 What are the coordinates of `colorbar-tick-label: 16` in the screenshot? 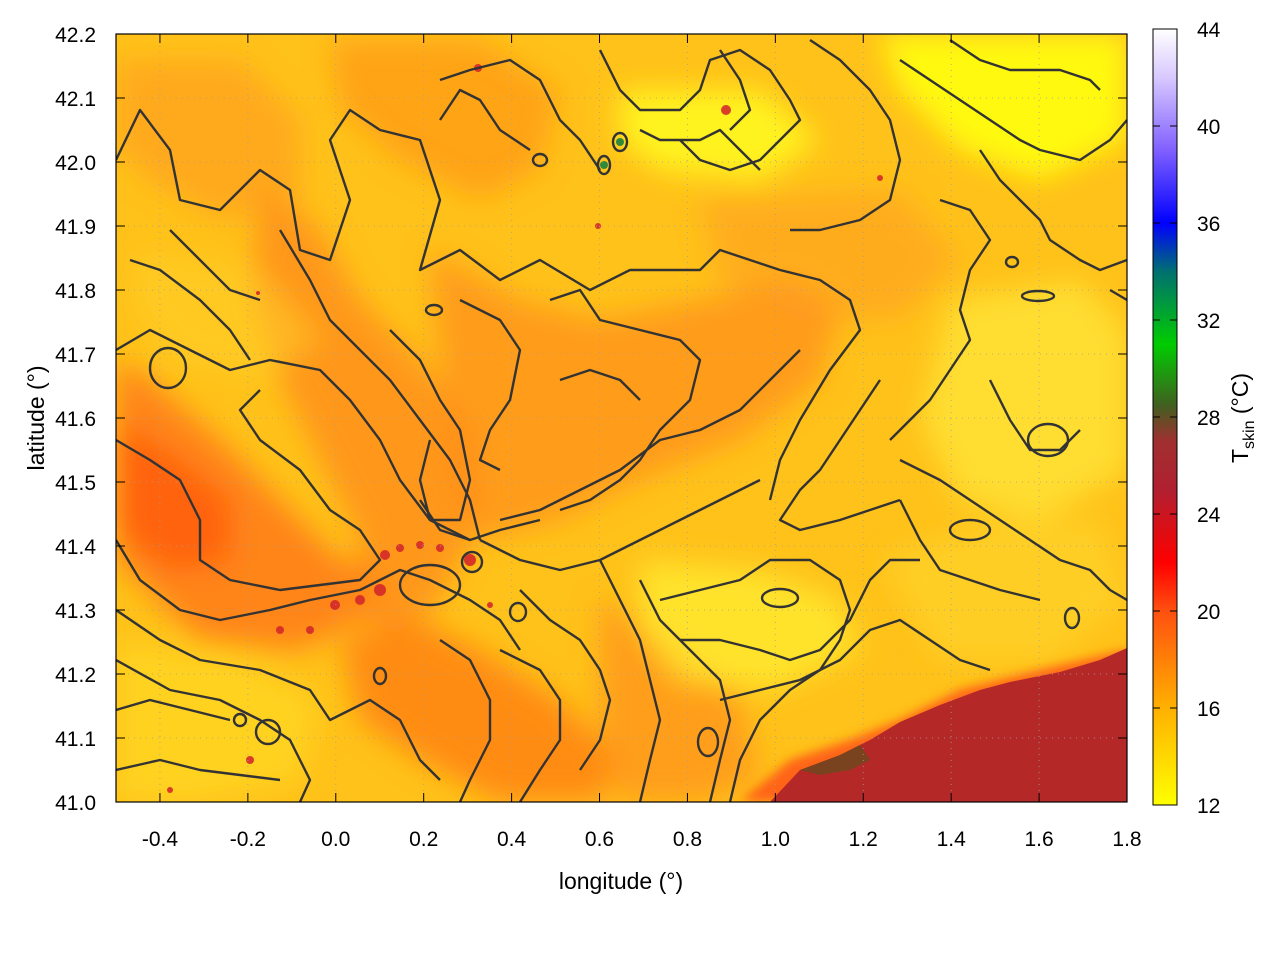 It's located at (1208, 709).